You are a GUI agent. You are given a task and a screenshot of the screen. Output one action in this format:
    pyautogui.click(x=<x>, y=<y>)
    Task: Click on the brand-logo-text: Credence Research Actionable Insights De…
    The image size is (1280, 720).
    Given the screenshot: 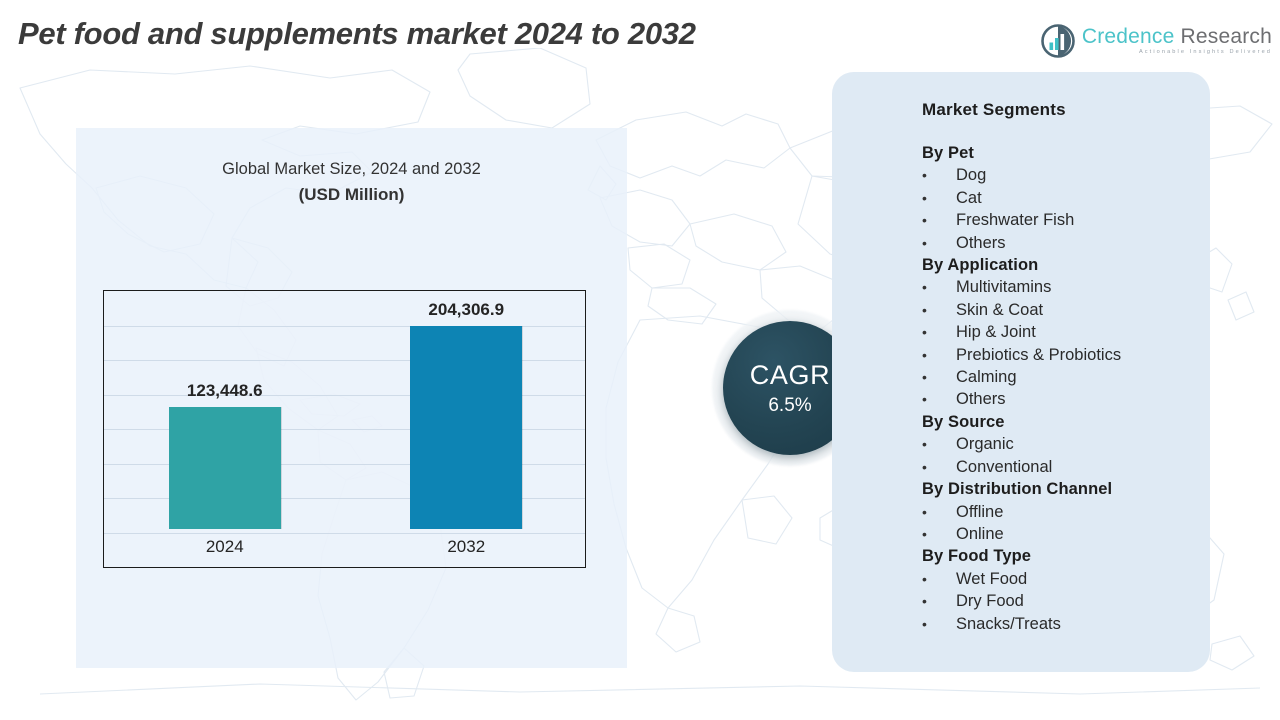 What is the action you would take?
    pyautogui.click(x=1177, y=41)
    